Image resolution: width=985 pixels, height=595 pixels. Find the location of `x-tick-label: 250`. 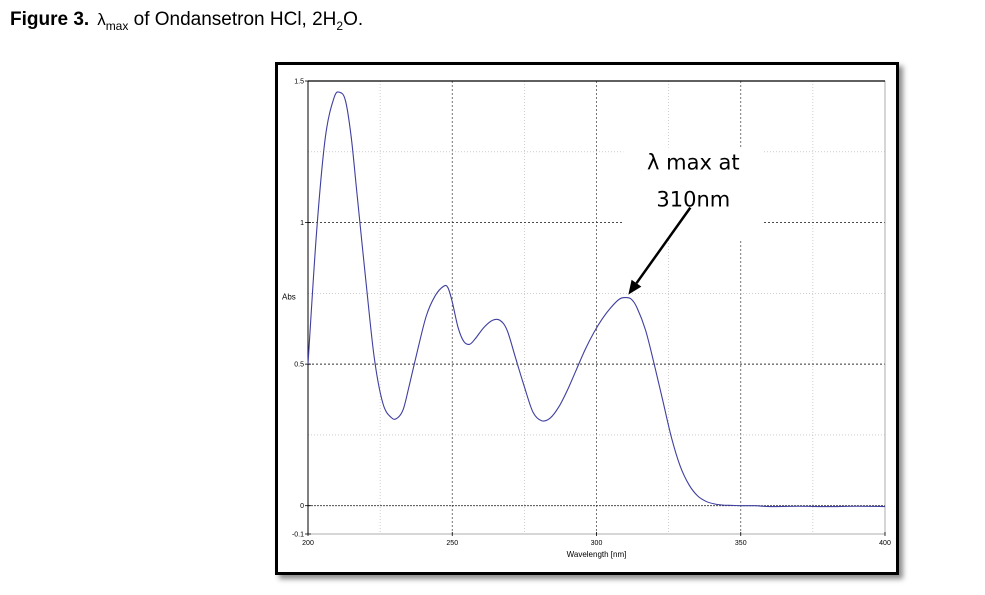

x-tick-label: 250 is located at coordinates (452, 543).